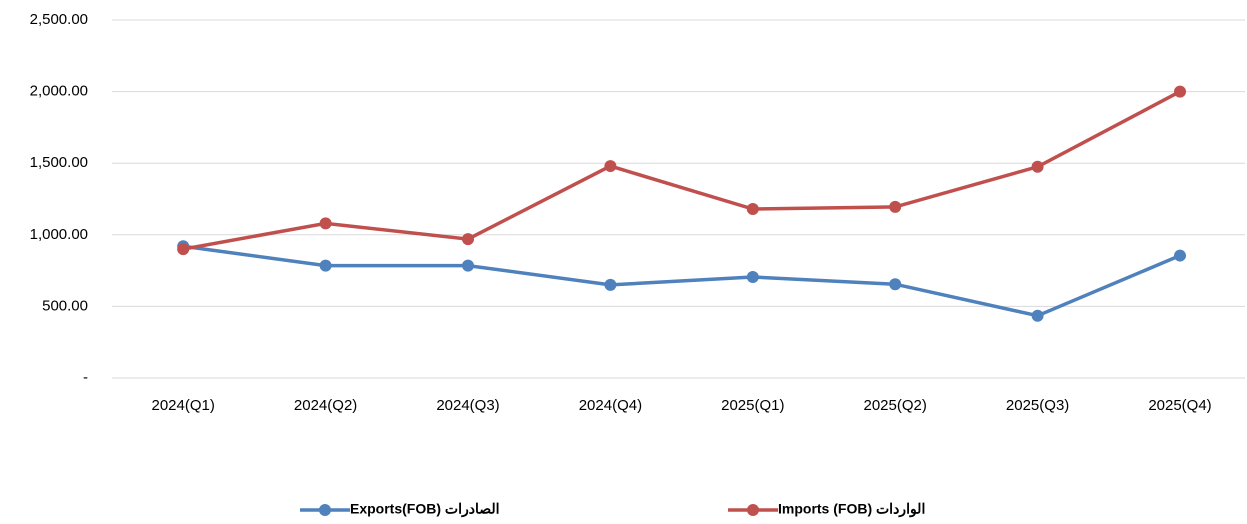 This screenshot has height=524, width=1247. I want to click on x-tick-label: 2024(Q2), so click(325, 405).